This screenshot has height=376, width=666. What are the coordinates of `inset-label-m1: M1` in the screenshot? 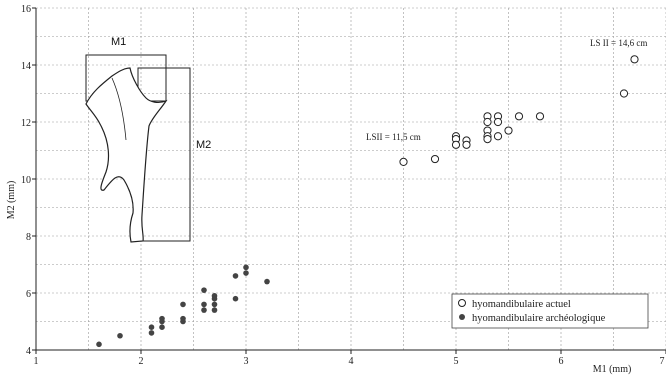 It's located at (118, 42).